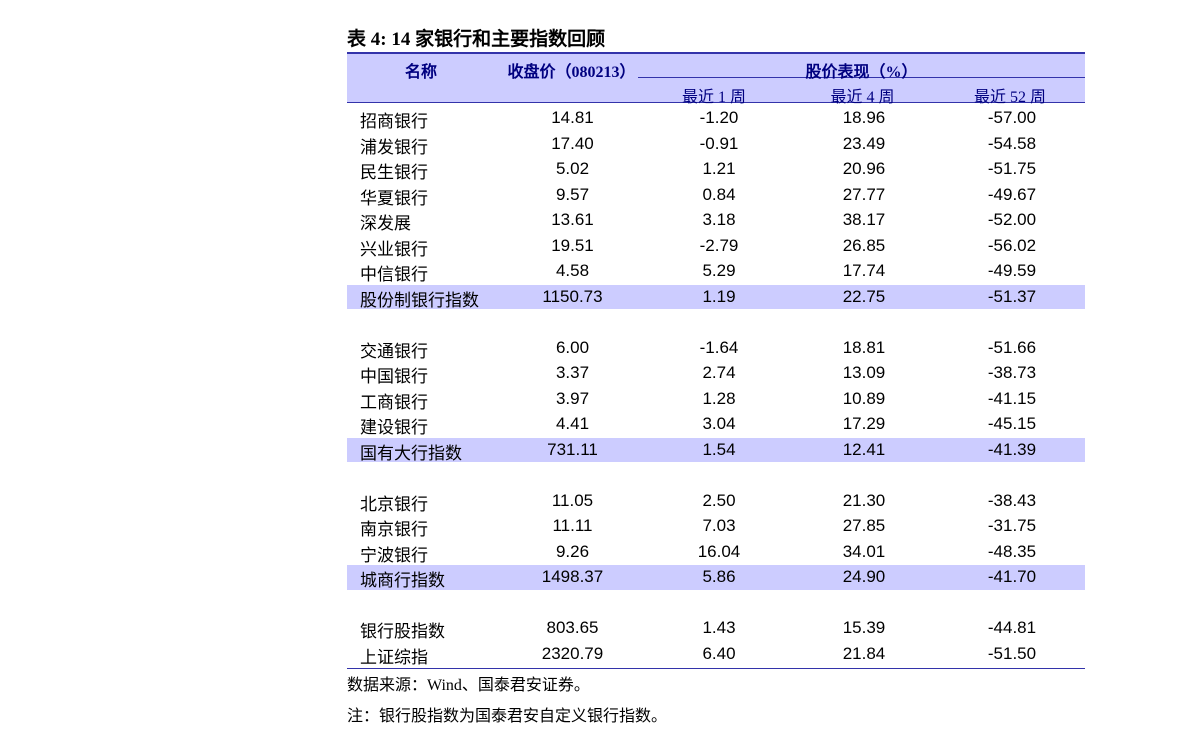  I want to click on cell: 1.43, so click(719, 627).